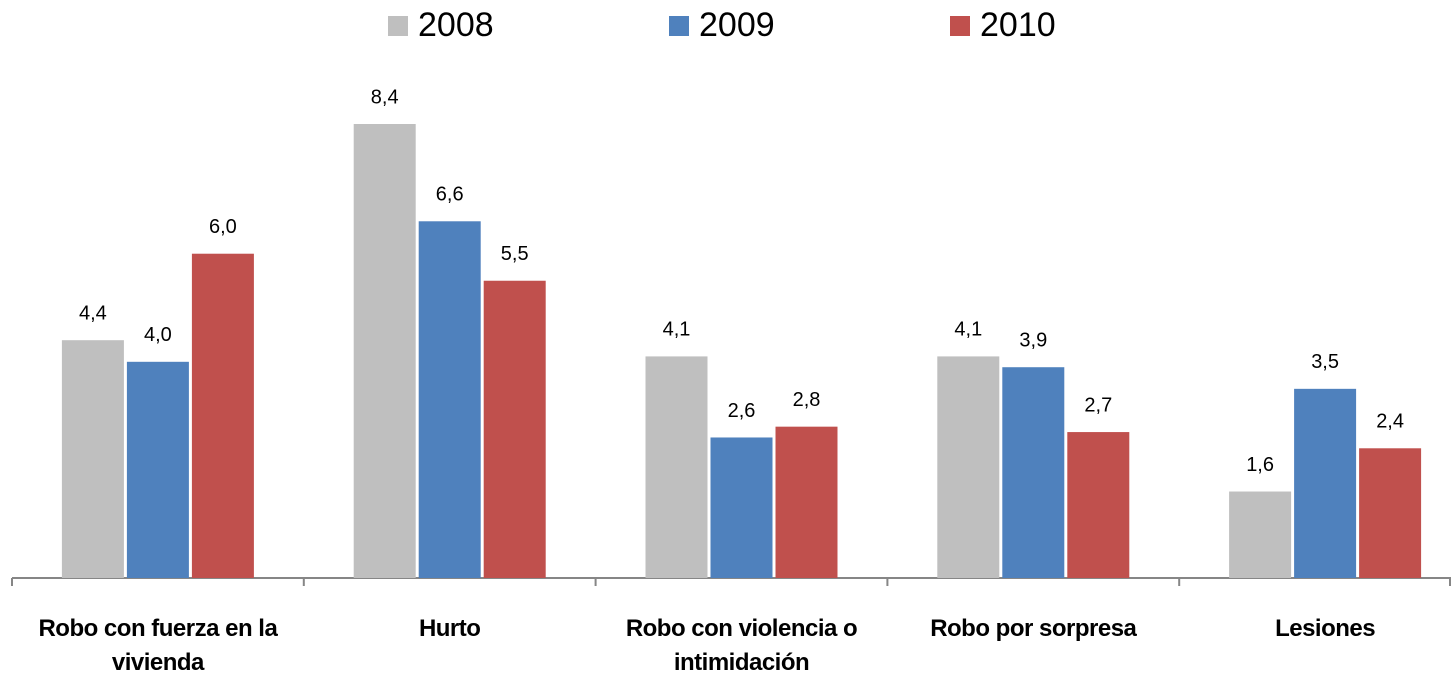 Image resolution: width=1451 pixels, height=680 pixels. Describe the element at coordinates (742, 411) in the screenshot. I see `data-label: 2,6` at that location.